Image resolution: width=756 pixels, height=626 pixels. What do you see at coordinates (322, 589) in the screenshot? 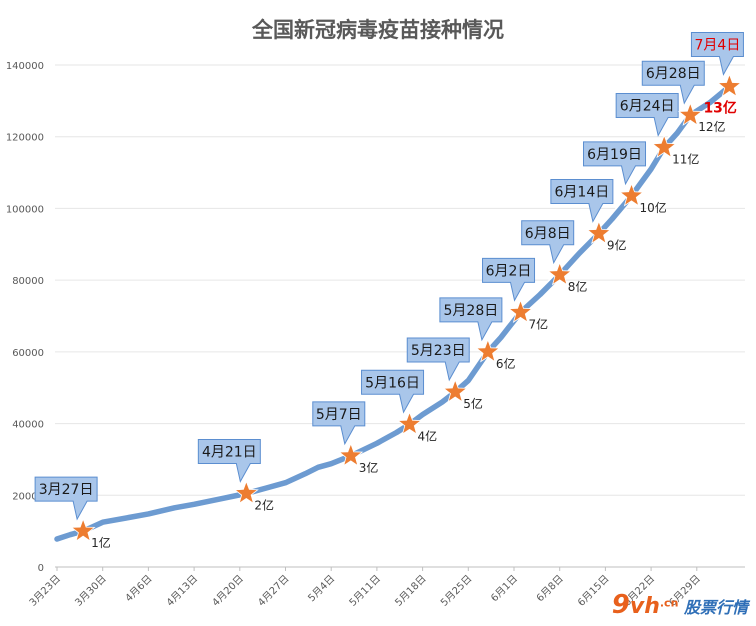
I see `x-tick-label: 5月4日` at bounding box center [322, 589].